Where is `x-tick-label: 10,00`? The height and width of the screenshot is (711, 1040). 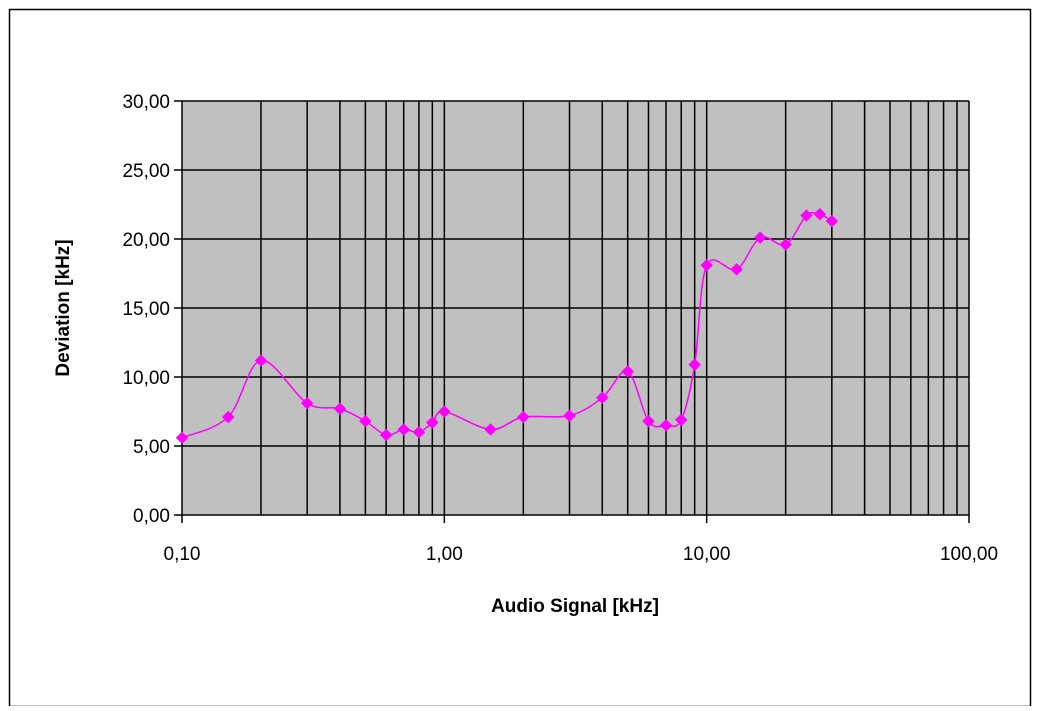
x-tick-label: 10,00 is located at coordinates (707, 554).